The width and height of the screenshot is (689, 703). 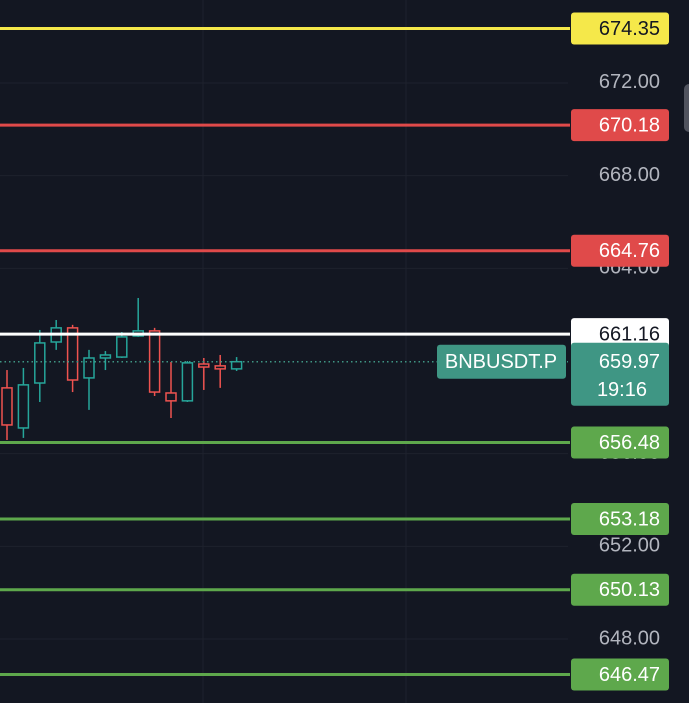 What do you see at coordinates (629, 362) in the screenshot?
I see `last-price-label: 659.97` at bounding box center [629, 362].